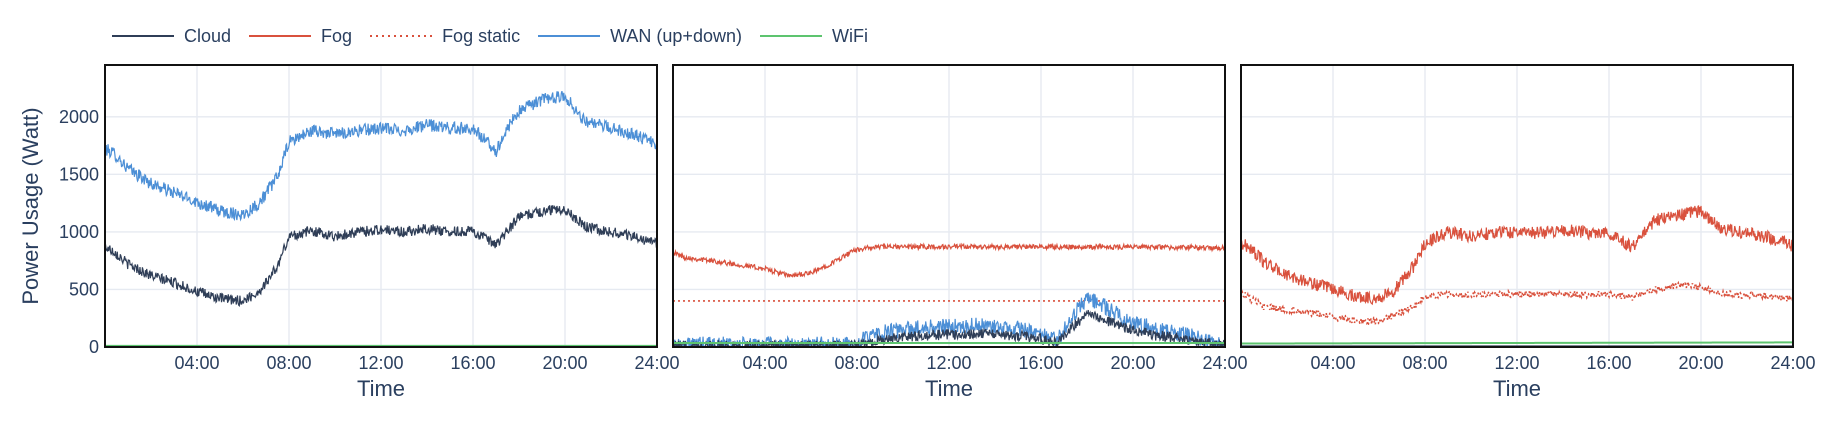 This screenshot has height=430, width=1830. Describe the element at coordinates (790, 36) in the screenshot. I see `legend-swatch-wifi` at that location.